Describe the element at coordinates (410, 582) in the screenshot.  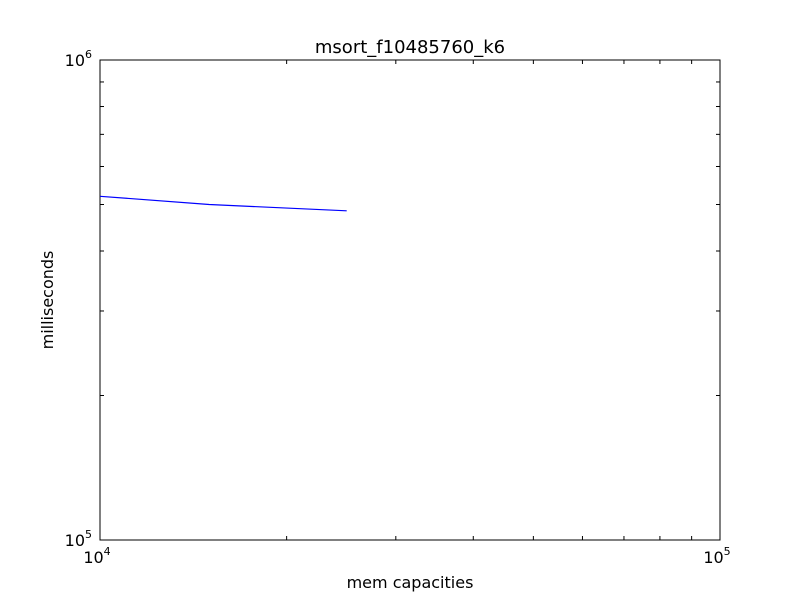
I see `x-axis-label: mem capacities` at that location.